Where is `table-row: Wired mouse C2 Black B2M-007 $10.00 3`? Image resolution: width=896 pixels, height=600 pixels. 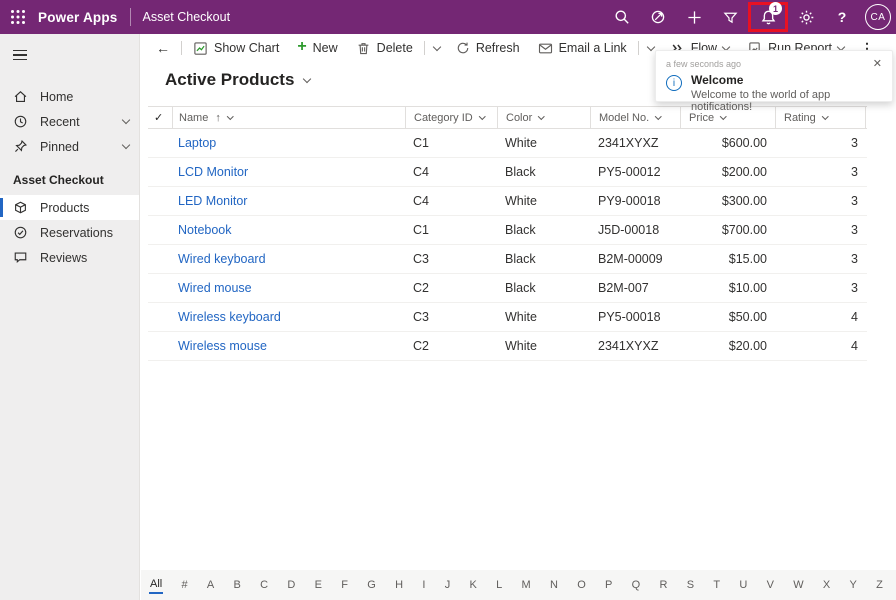 table-row: Wired mouse C2 Black B2M-007 $10.00 3 is located at coordinates (507, 288).